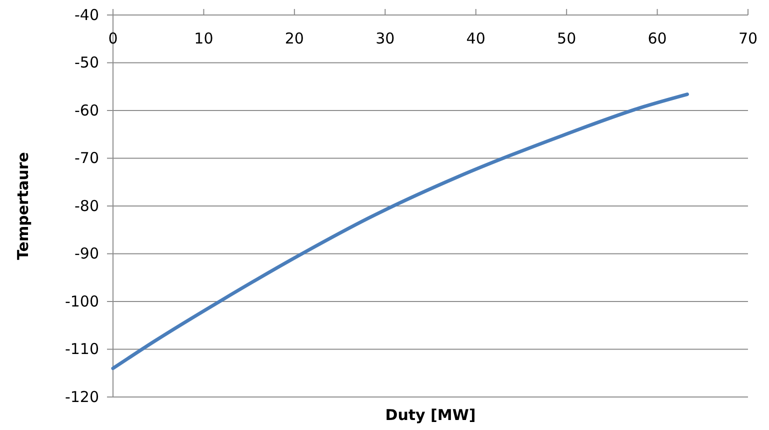  Describe the element at coordinates (385, 39) in the screenshot. I see `x-tick-label: 30` at that location.